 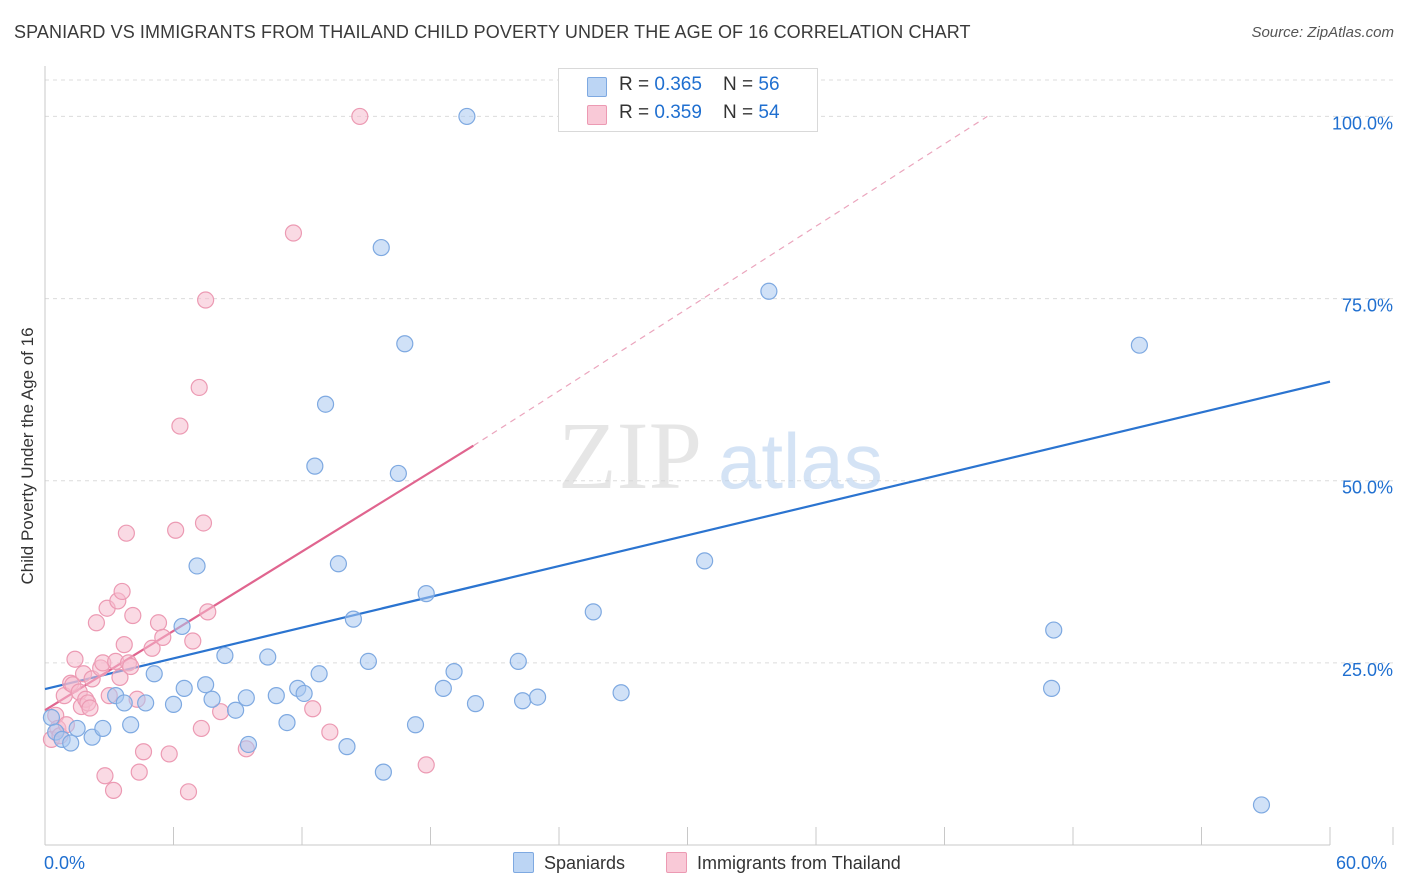 I want to click on stats-legend: R = 0.365 N = 56 R = 0.359 N = 54, so click(x=688, y=100).